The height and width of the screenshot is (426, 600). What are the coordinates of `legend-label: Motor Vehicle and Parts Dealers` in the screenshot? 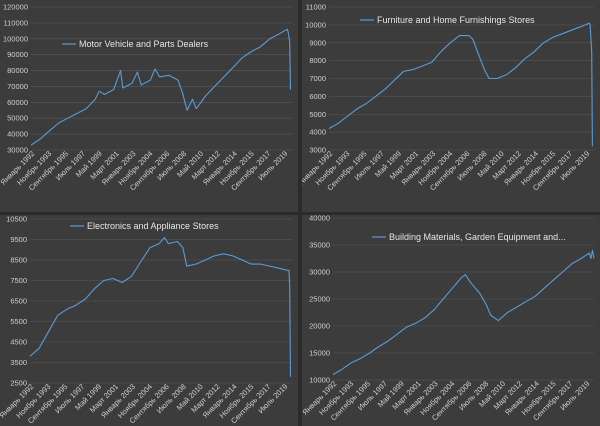 It's located at (144, 44).